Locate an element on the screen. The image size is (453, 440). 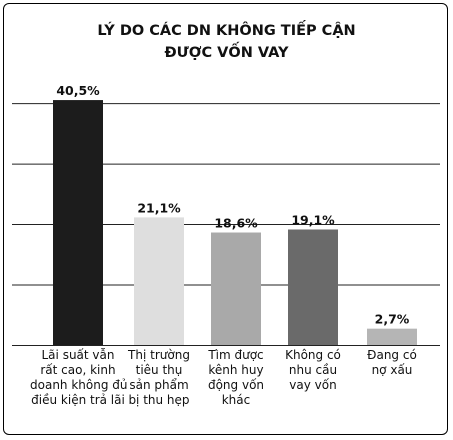
value-label-0: 40,5% is located at coordinates (78, 90).